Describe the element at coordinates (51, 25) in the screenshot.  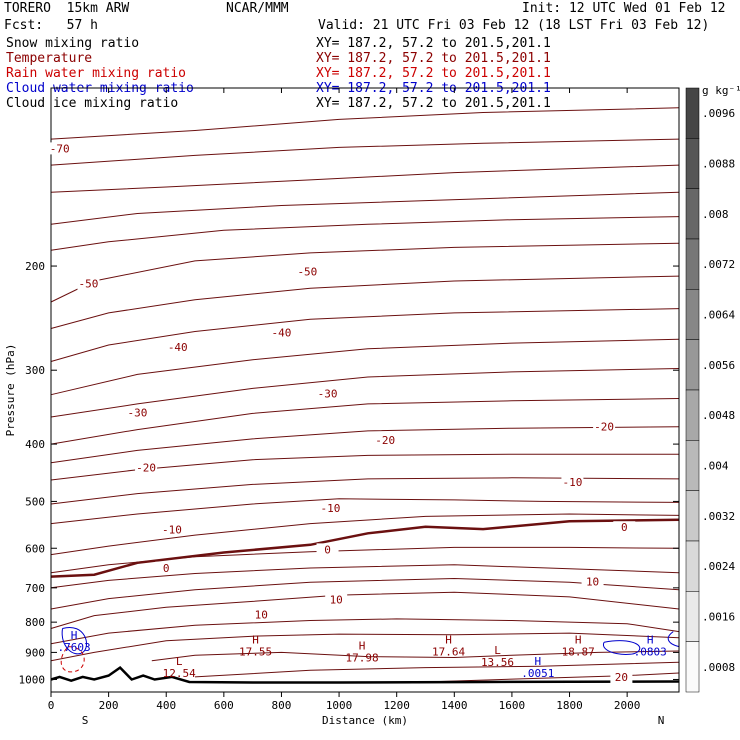
I see `forecast-hour: Fcst: 57 h` at that location.